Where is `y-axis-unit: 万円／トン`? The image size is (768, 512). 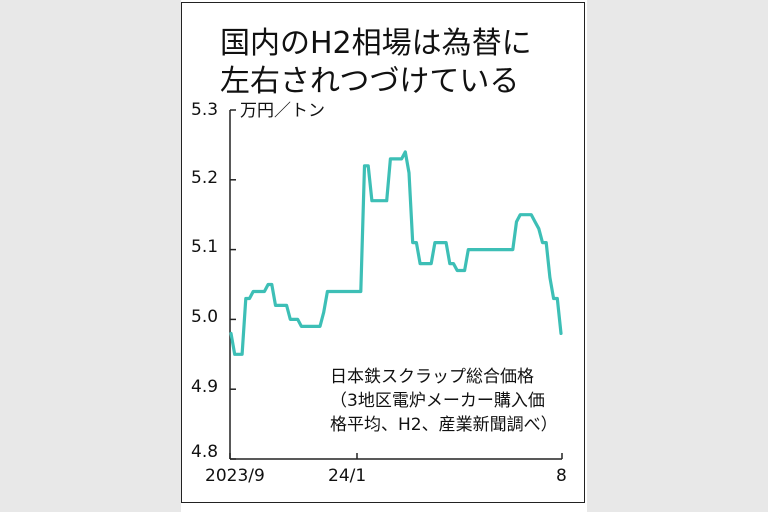
y-axis-unit: 万円／トン is located at coordinates (282, 111).